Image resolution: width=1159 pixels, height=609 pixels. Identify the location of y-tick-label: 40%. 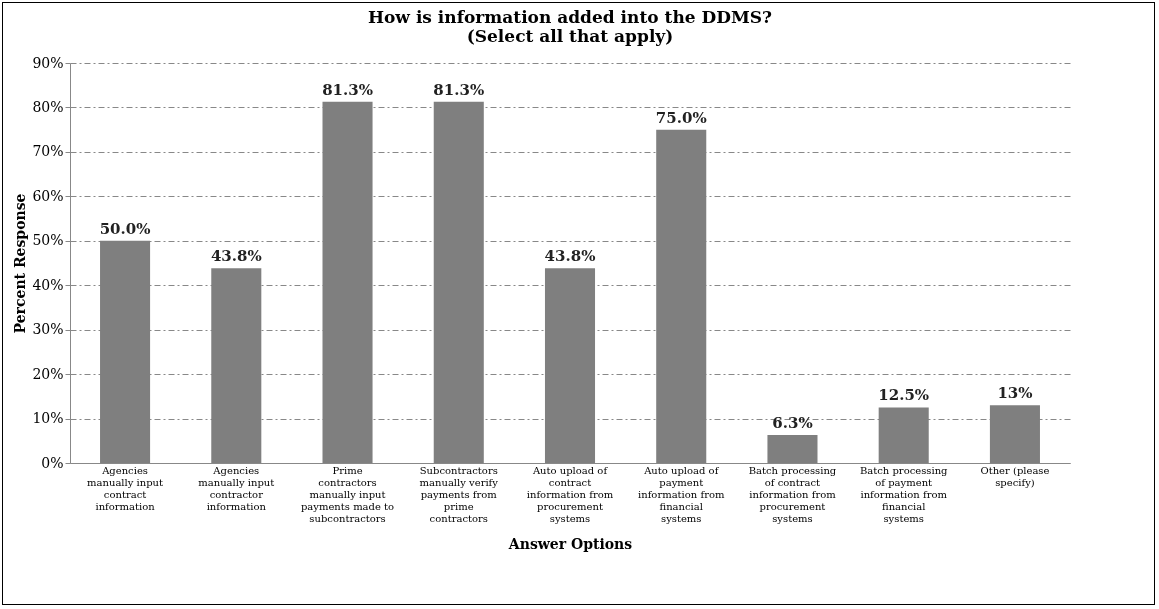
(48, 284).